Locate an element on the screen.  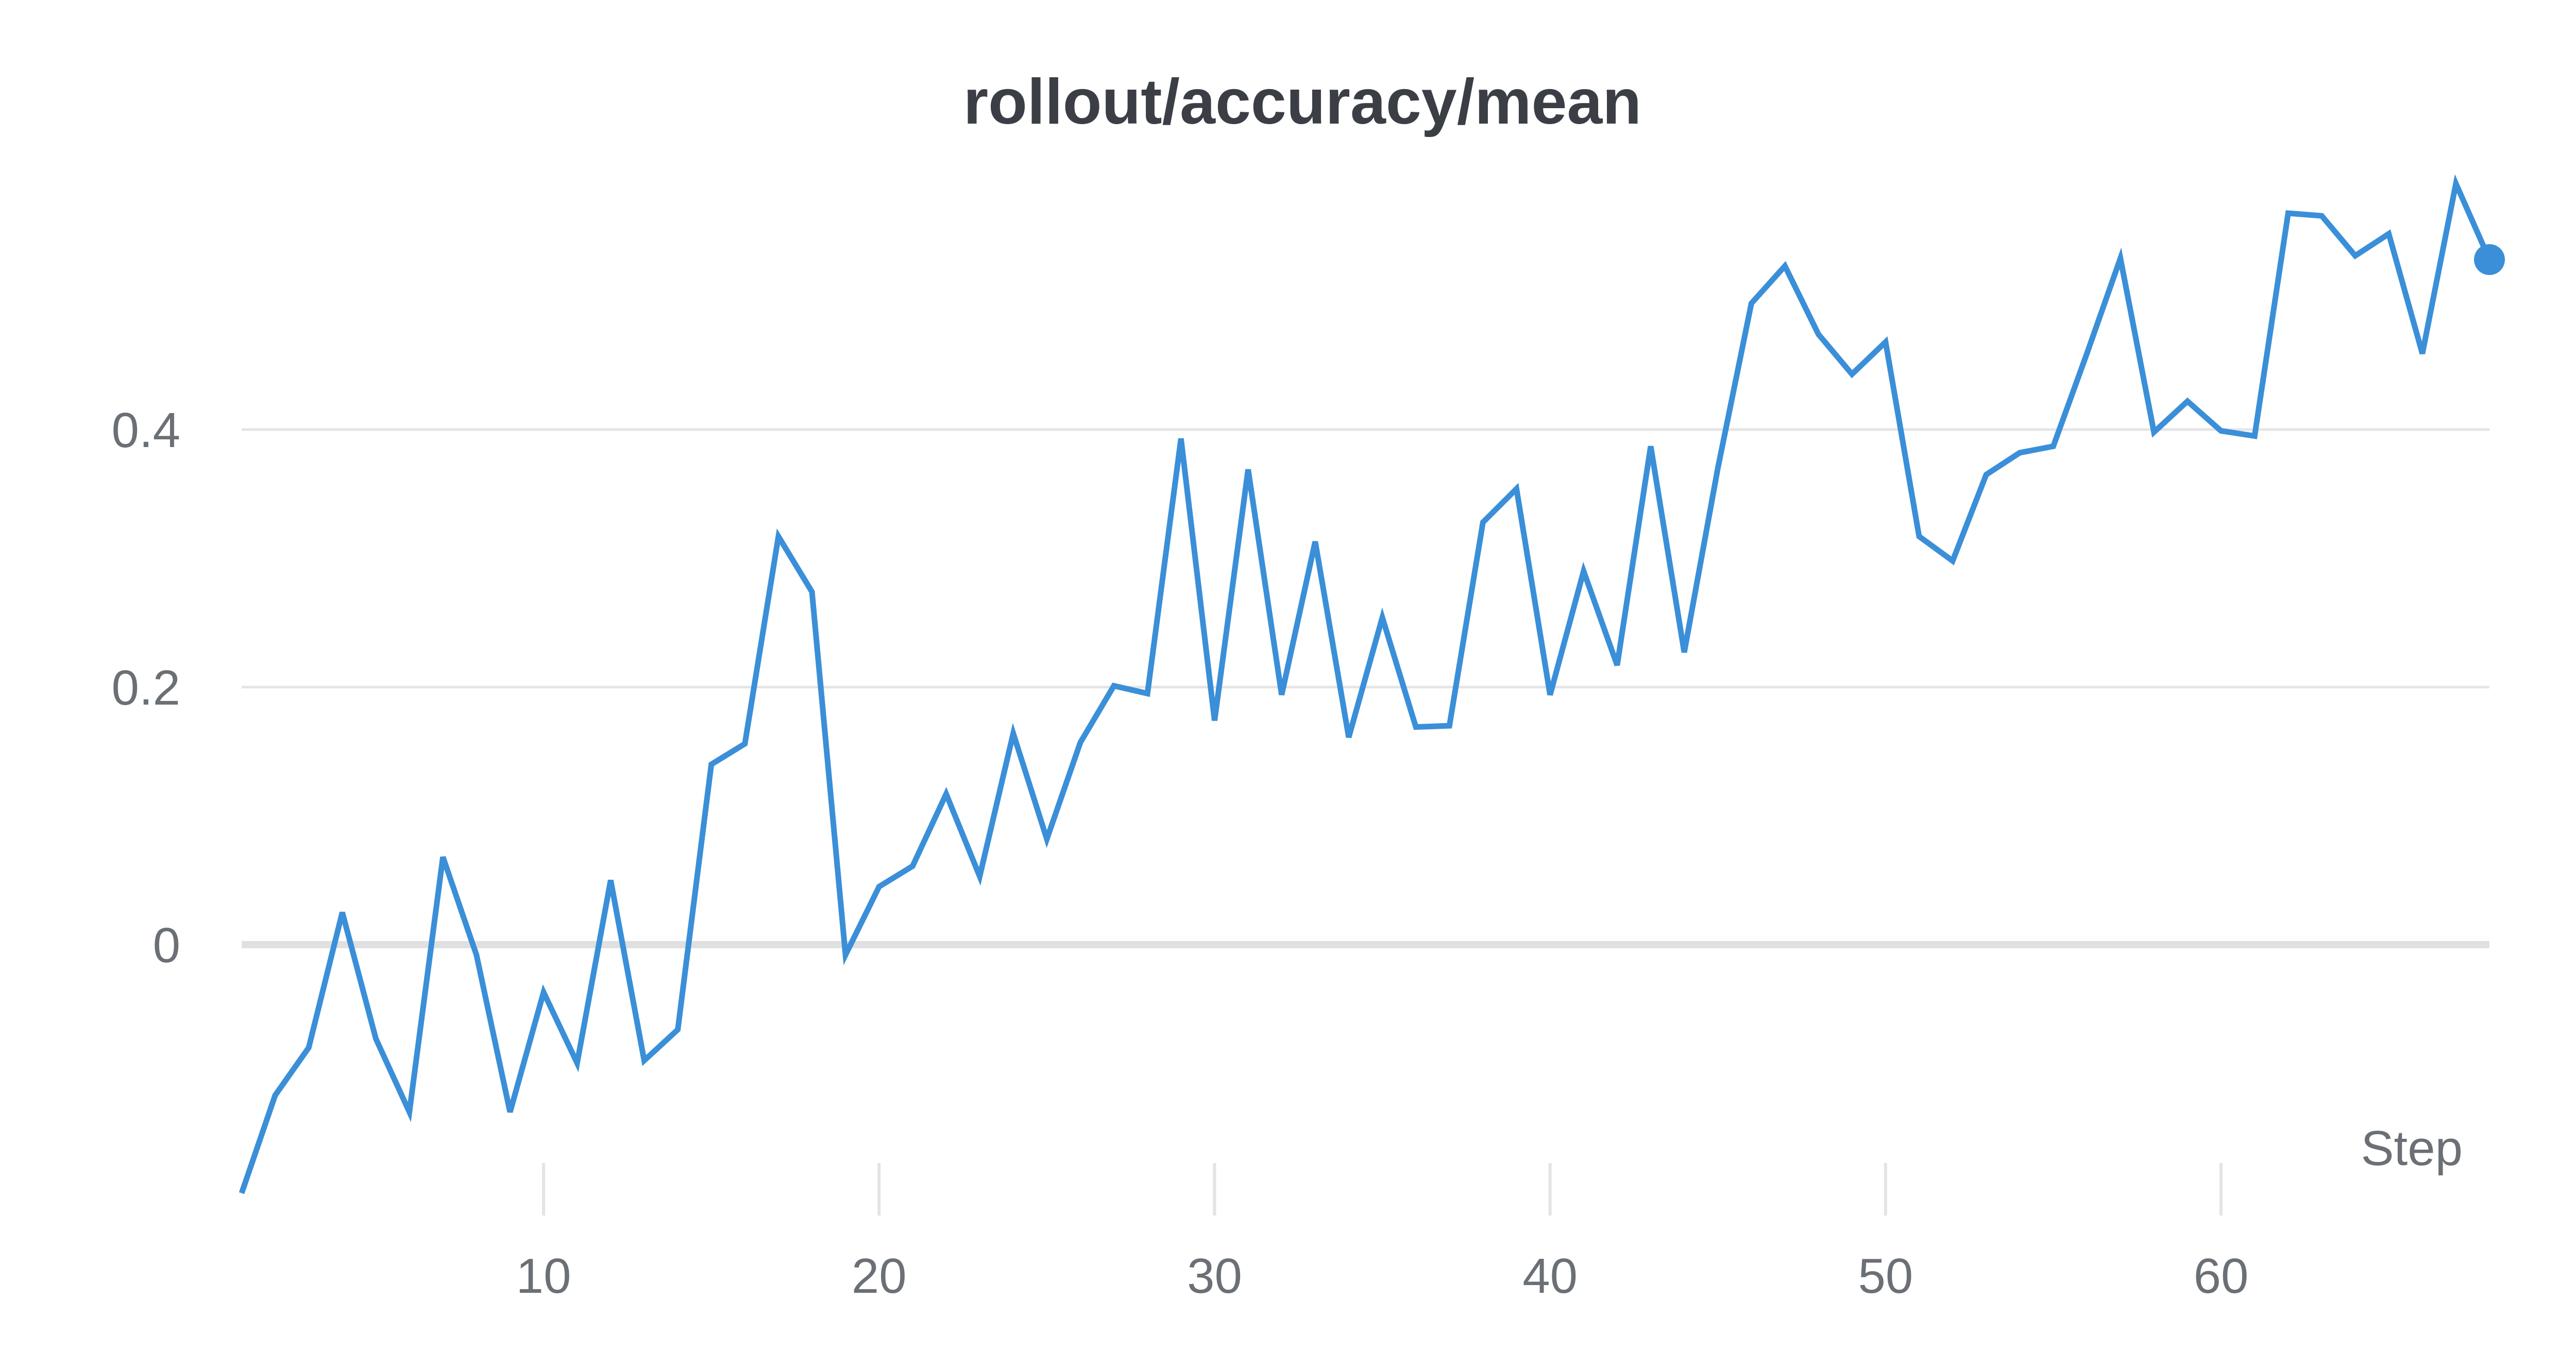
x-tick-label: 30 is located at coordinates (1214, 1276).